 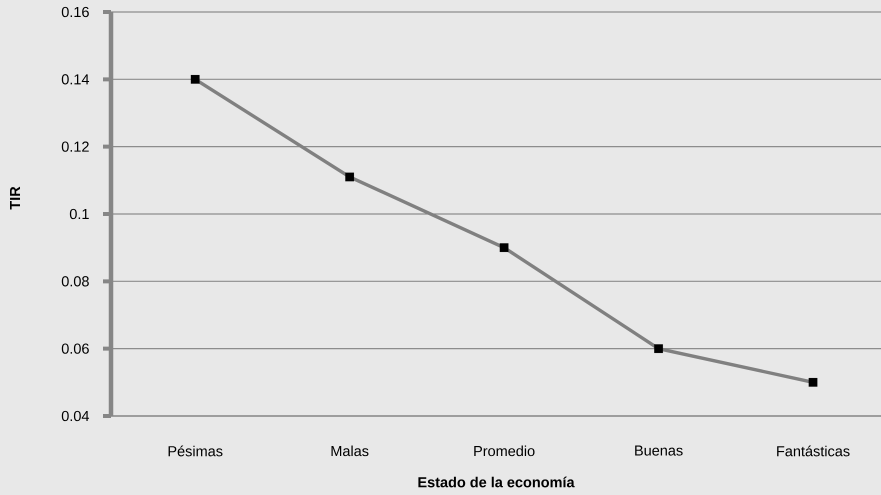 I want to click on y-tick-label: 0.14, so click(x=76, y=79).